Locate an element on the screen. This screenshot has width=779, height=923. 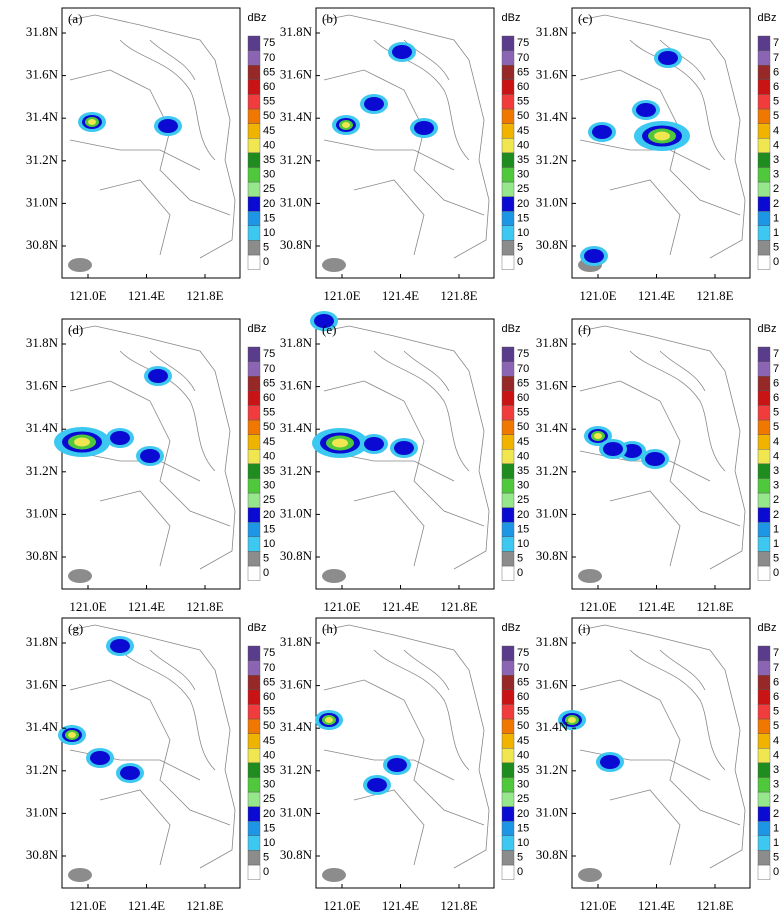
clutter is located at coordinates (334, 875).